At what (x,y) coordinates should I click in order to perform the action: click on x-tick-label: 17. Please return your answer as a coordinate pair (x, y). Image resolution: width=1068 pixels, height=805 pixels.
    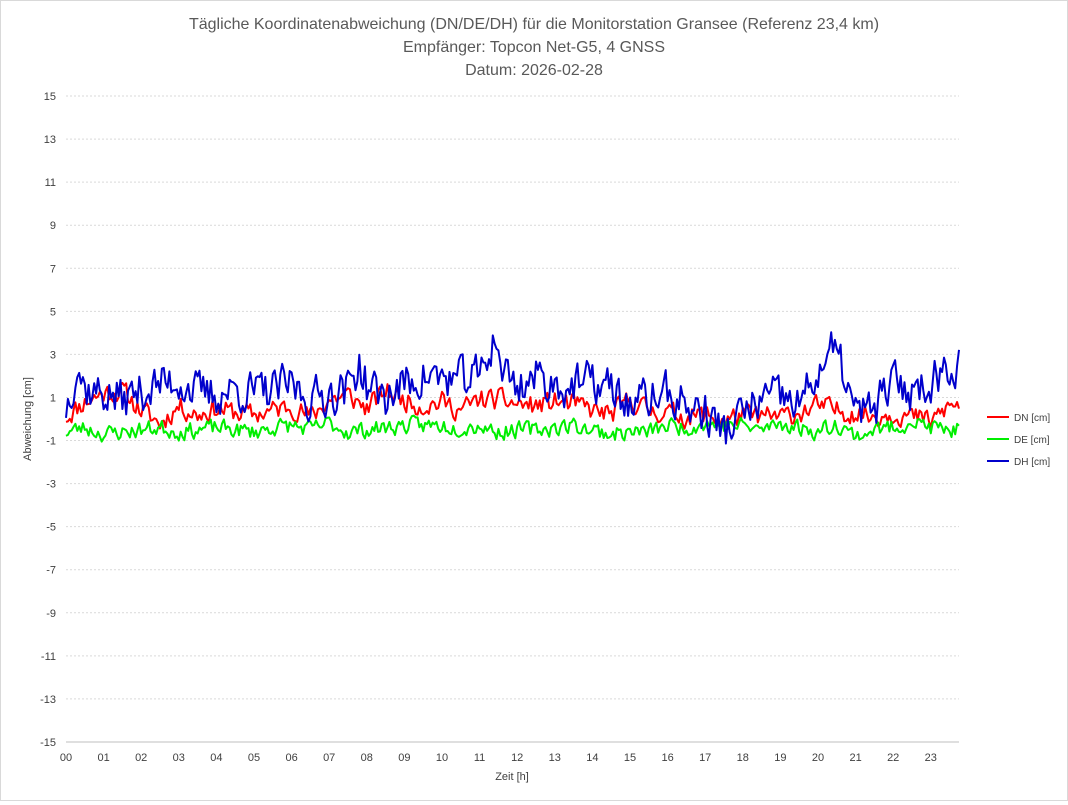
    Looking at the image, I should click on (705, 758).